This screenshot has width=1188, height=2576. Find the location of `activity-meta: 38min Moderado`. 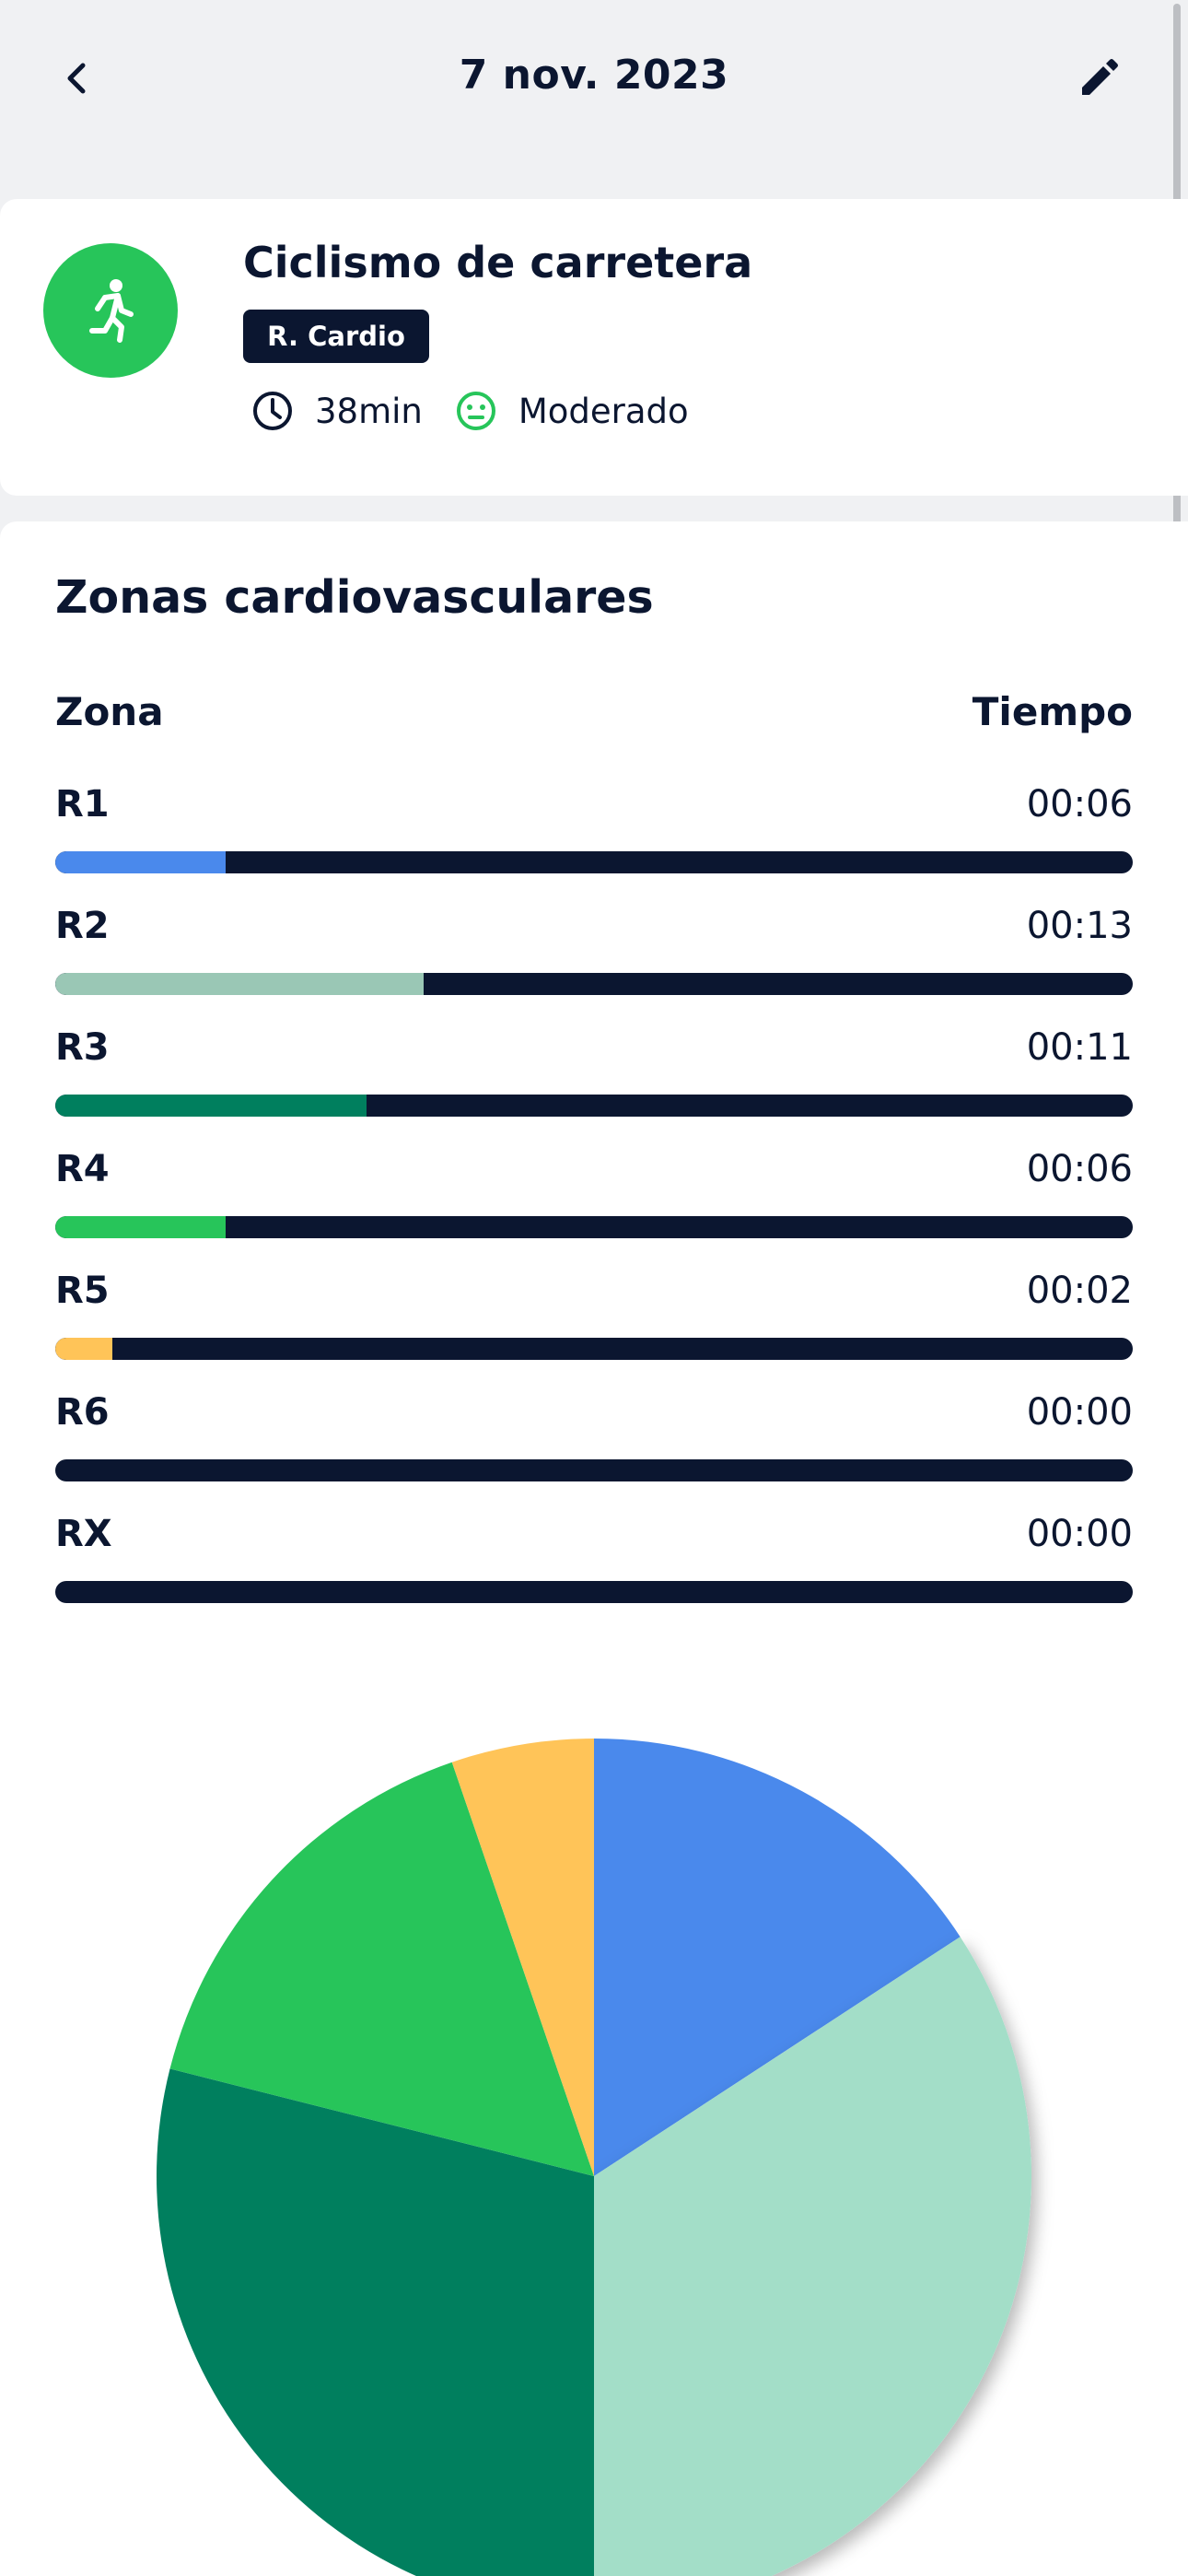

activity-meta: 38min Moderado is located at coordinates (469, 411).